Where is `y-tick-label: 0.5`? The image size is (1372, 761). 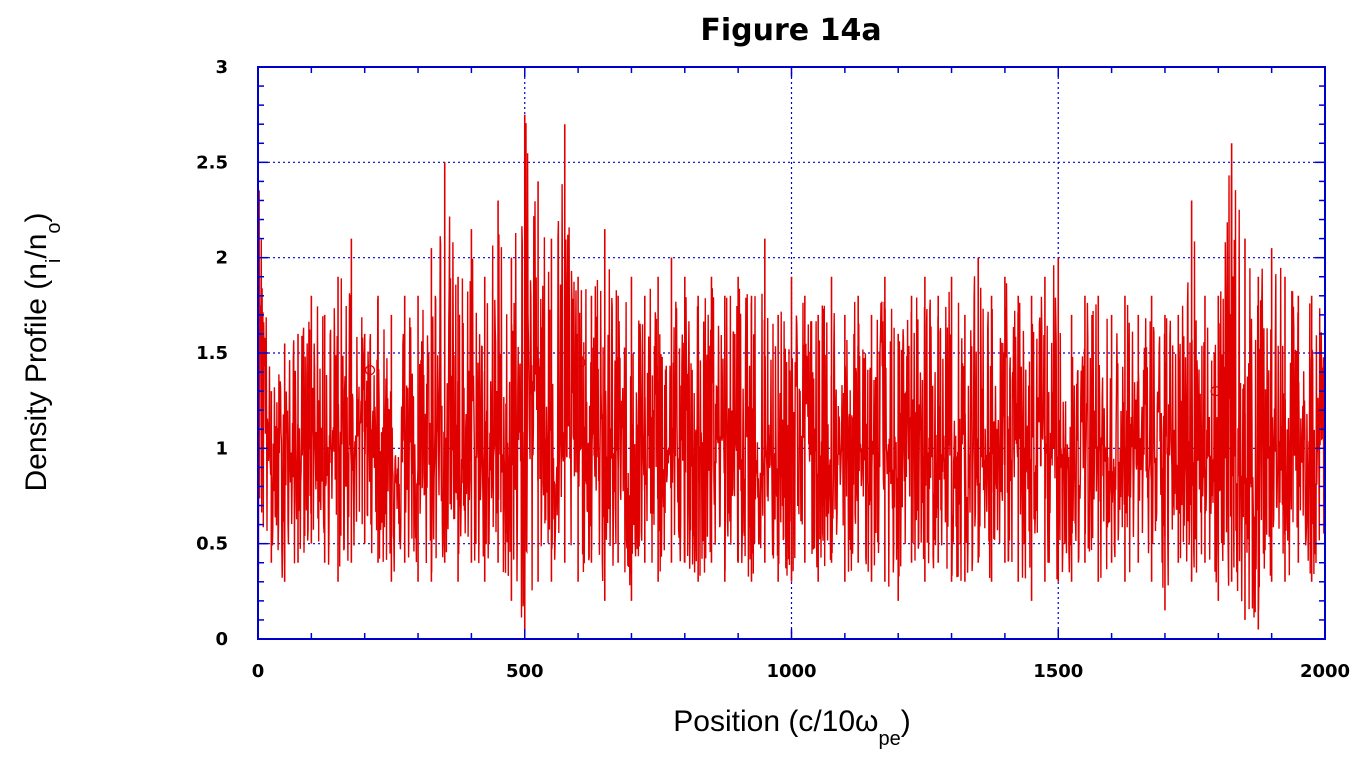
y-tick-label: 0.5 is located at coordinates (212, 544).